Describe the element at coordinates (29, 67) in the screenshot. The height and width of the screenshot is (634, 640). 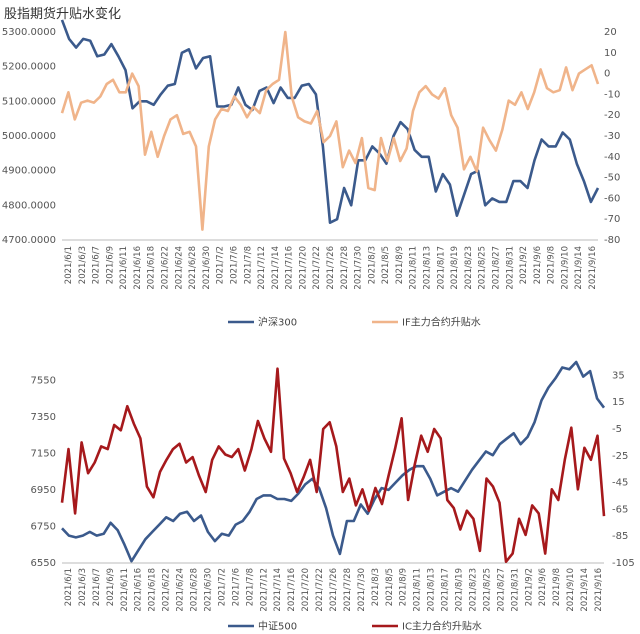
I see `left-axis-tick-label: 5200.0000` at that location.